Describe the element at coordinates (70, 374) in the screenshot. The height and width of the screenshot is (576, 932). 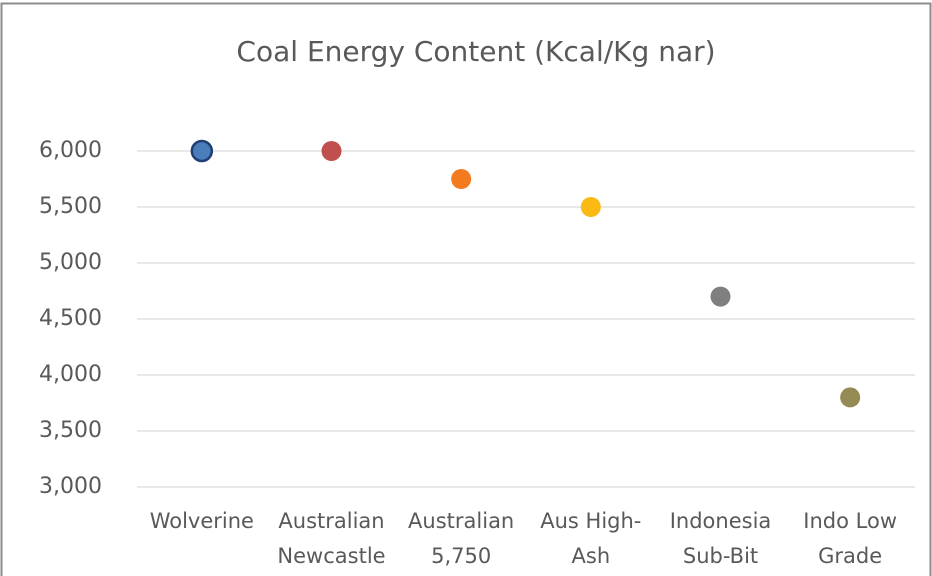
I see `y-tick-label: 4,000` at that location.